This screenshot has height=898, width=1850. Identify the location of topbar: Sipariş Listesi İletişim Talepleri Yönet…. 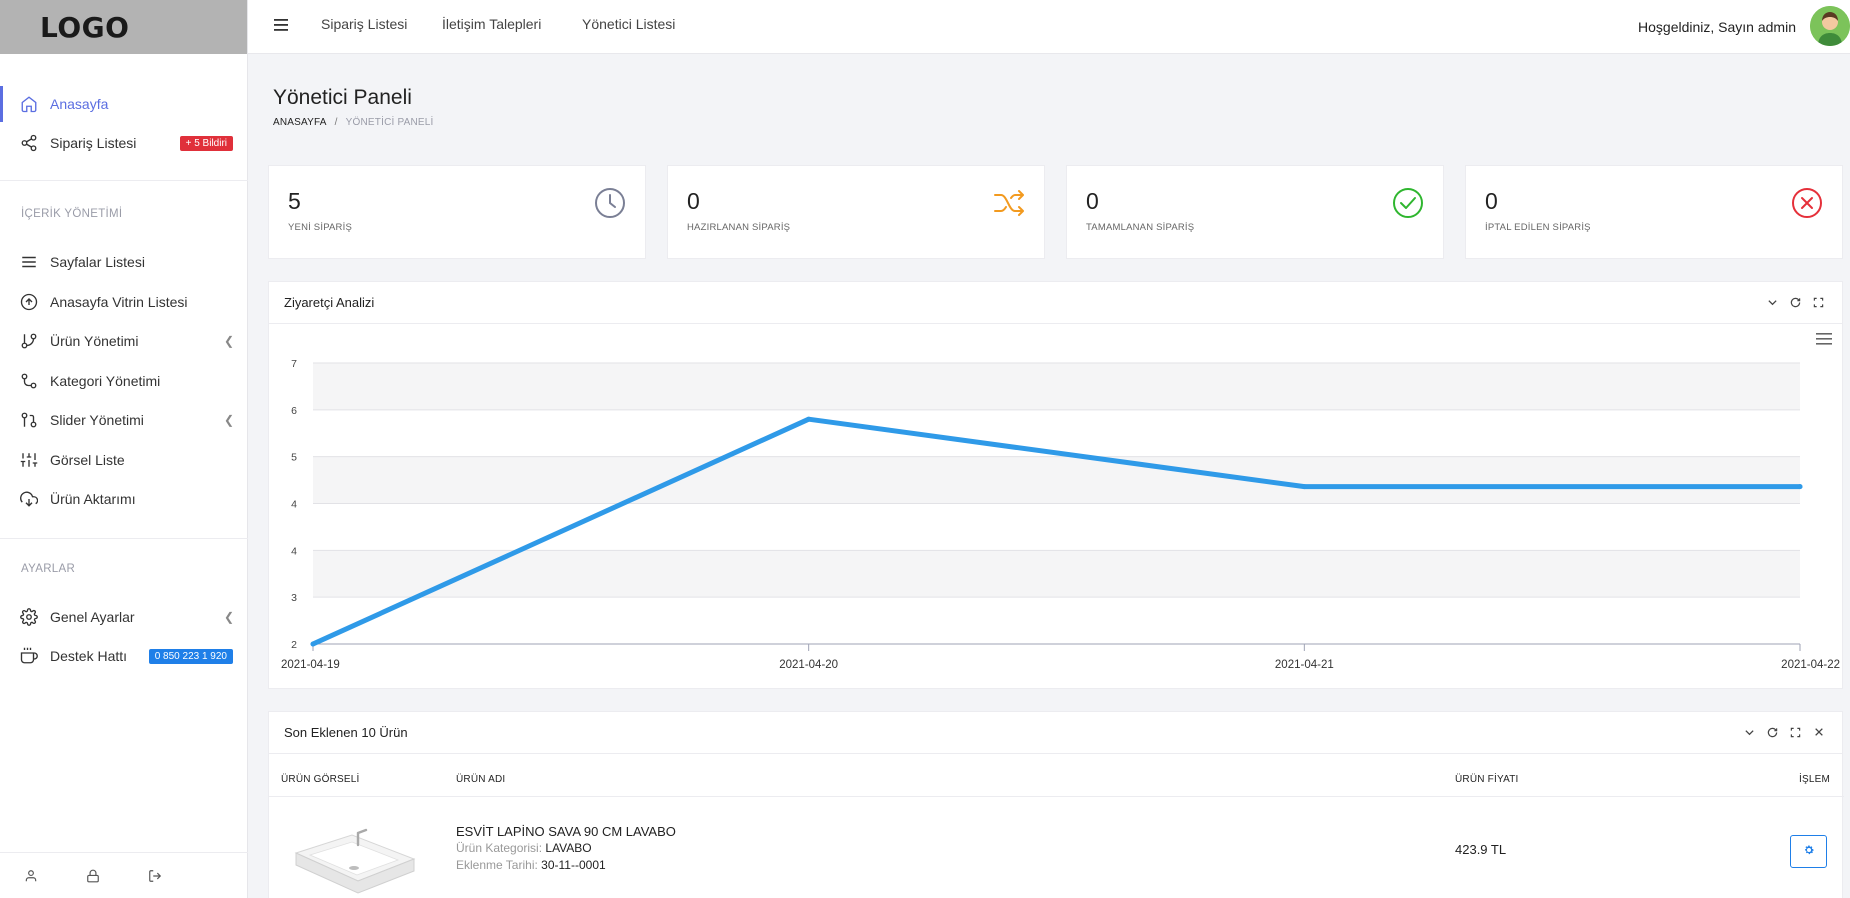
(1049, 27).